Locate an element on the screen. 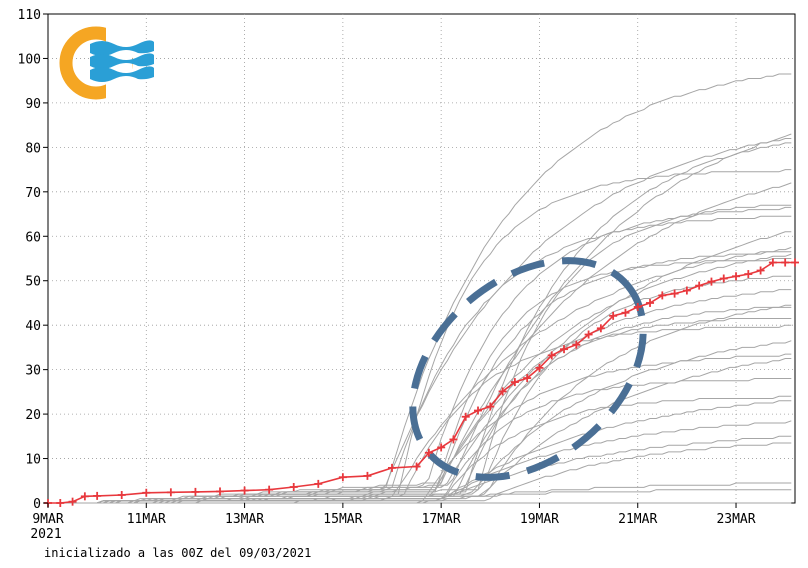  y-tick-label: 20 is located at coordinates (33, 415).